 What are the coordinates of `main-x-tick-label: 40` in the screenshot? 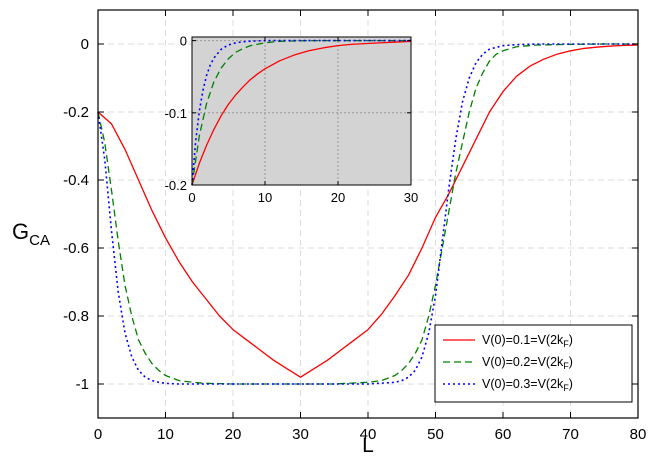 It's located at (368, 434).